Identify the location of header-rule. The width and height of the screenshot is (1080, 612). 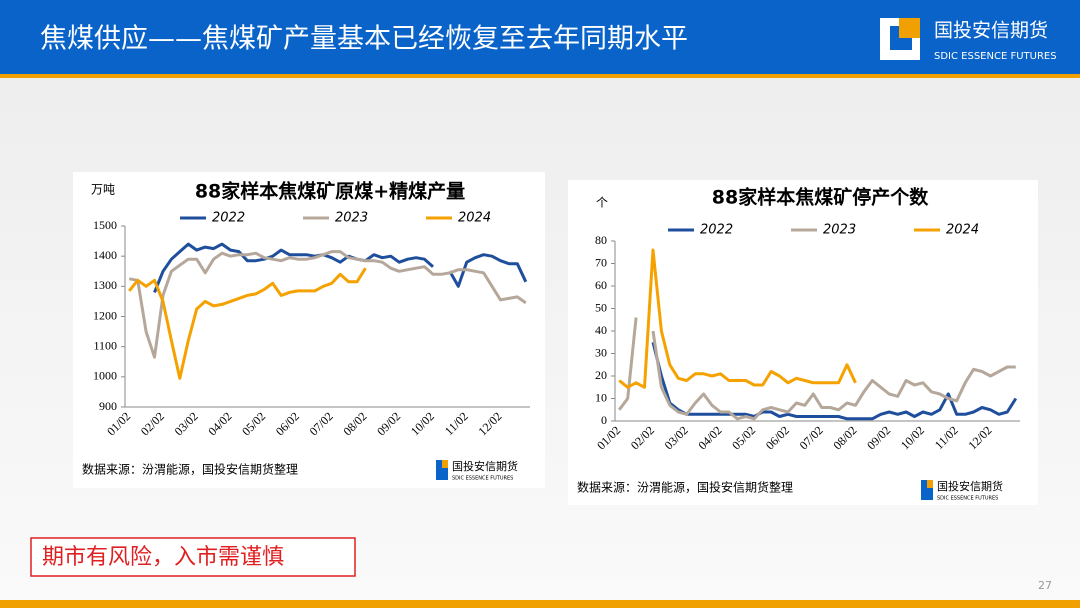
(540, 76).